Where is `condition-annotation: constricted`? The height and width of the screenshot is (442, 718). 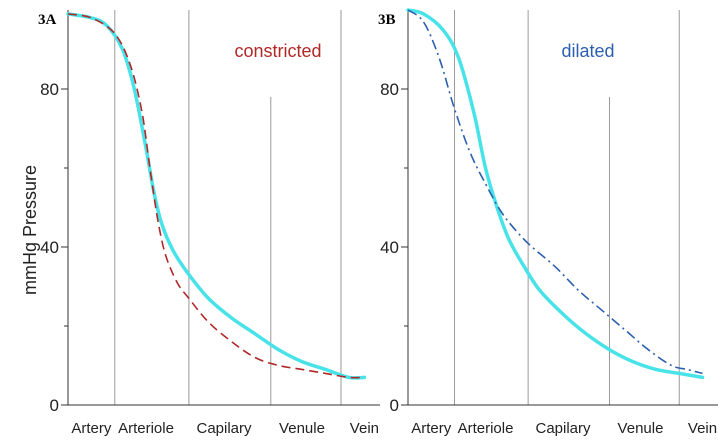
condition-annotation: constricted is located at coordinates (277, 51).